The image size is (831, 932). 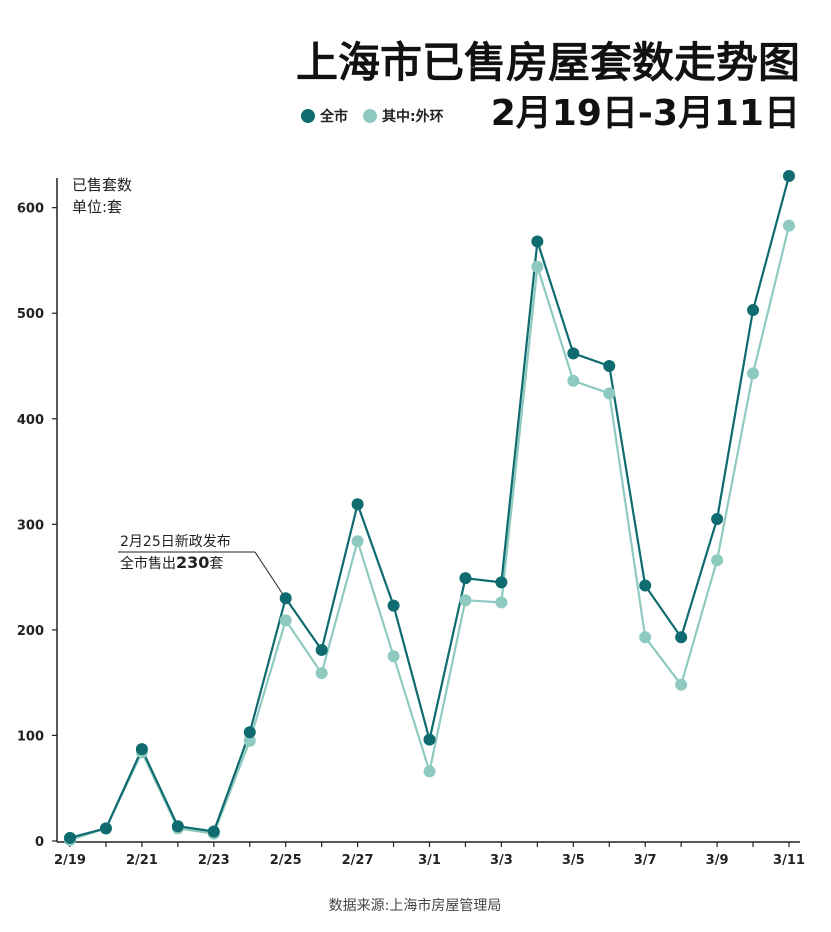 What do you see at coordinates (286, 860) in the screenshot?
I see `x-tick-label-2-25: 2/25` at bounding box center [286, 860].